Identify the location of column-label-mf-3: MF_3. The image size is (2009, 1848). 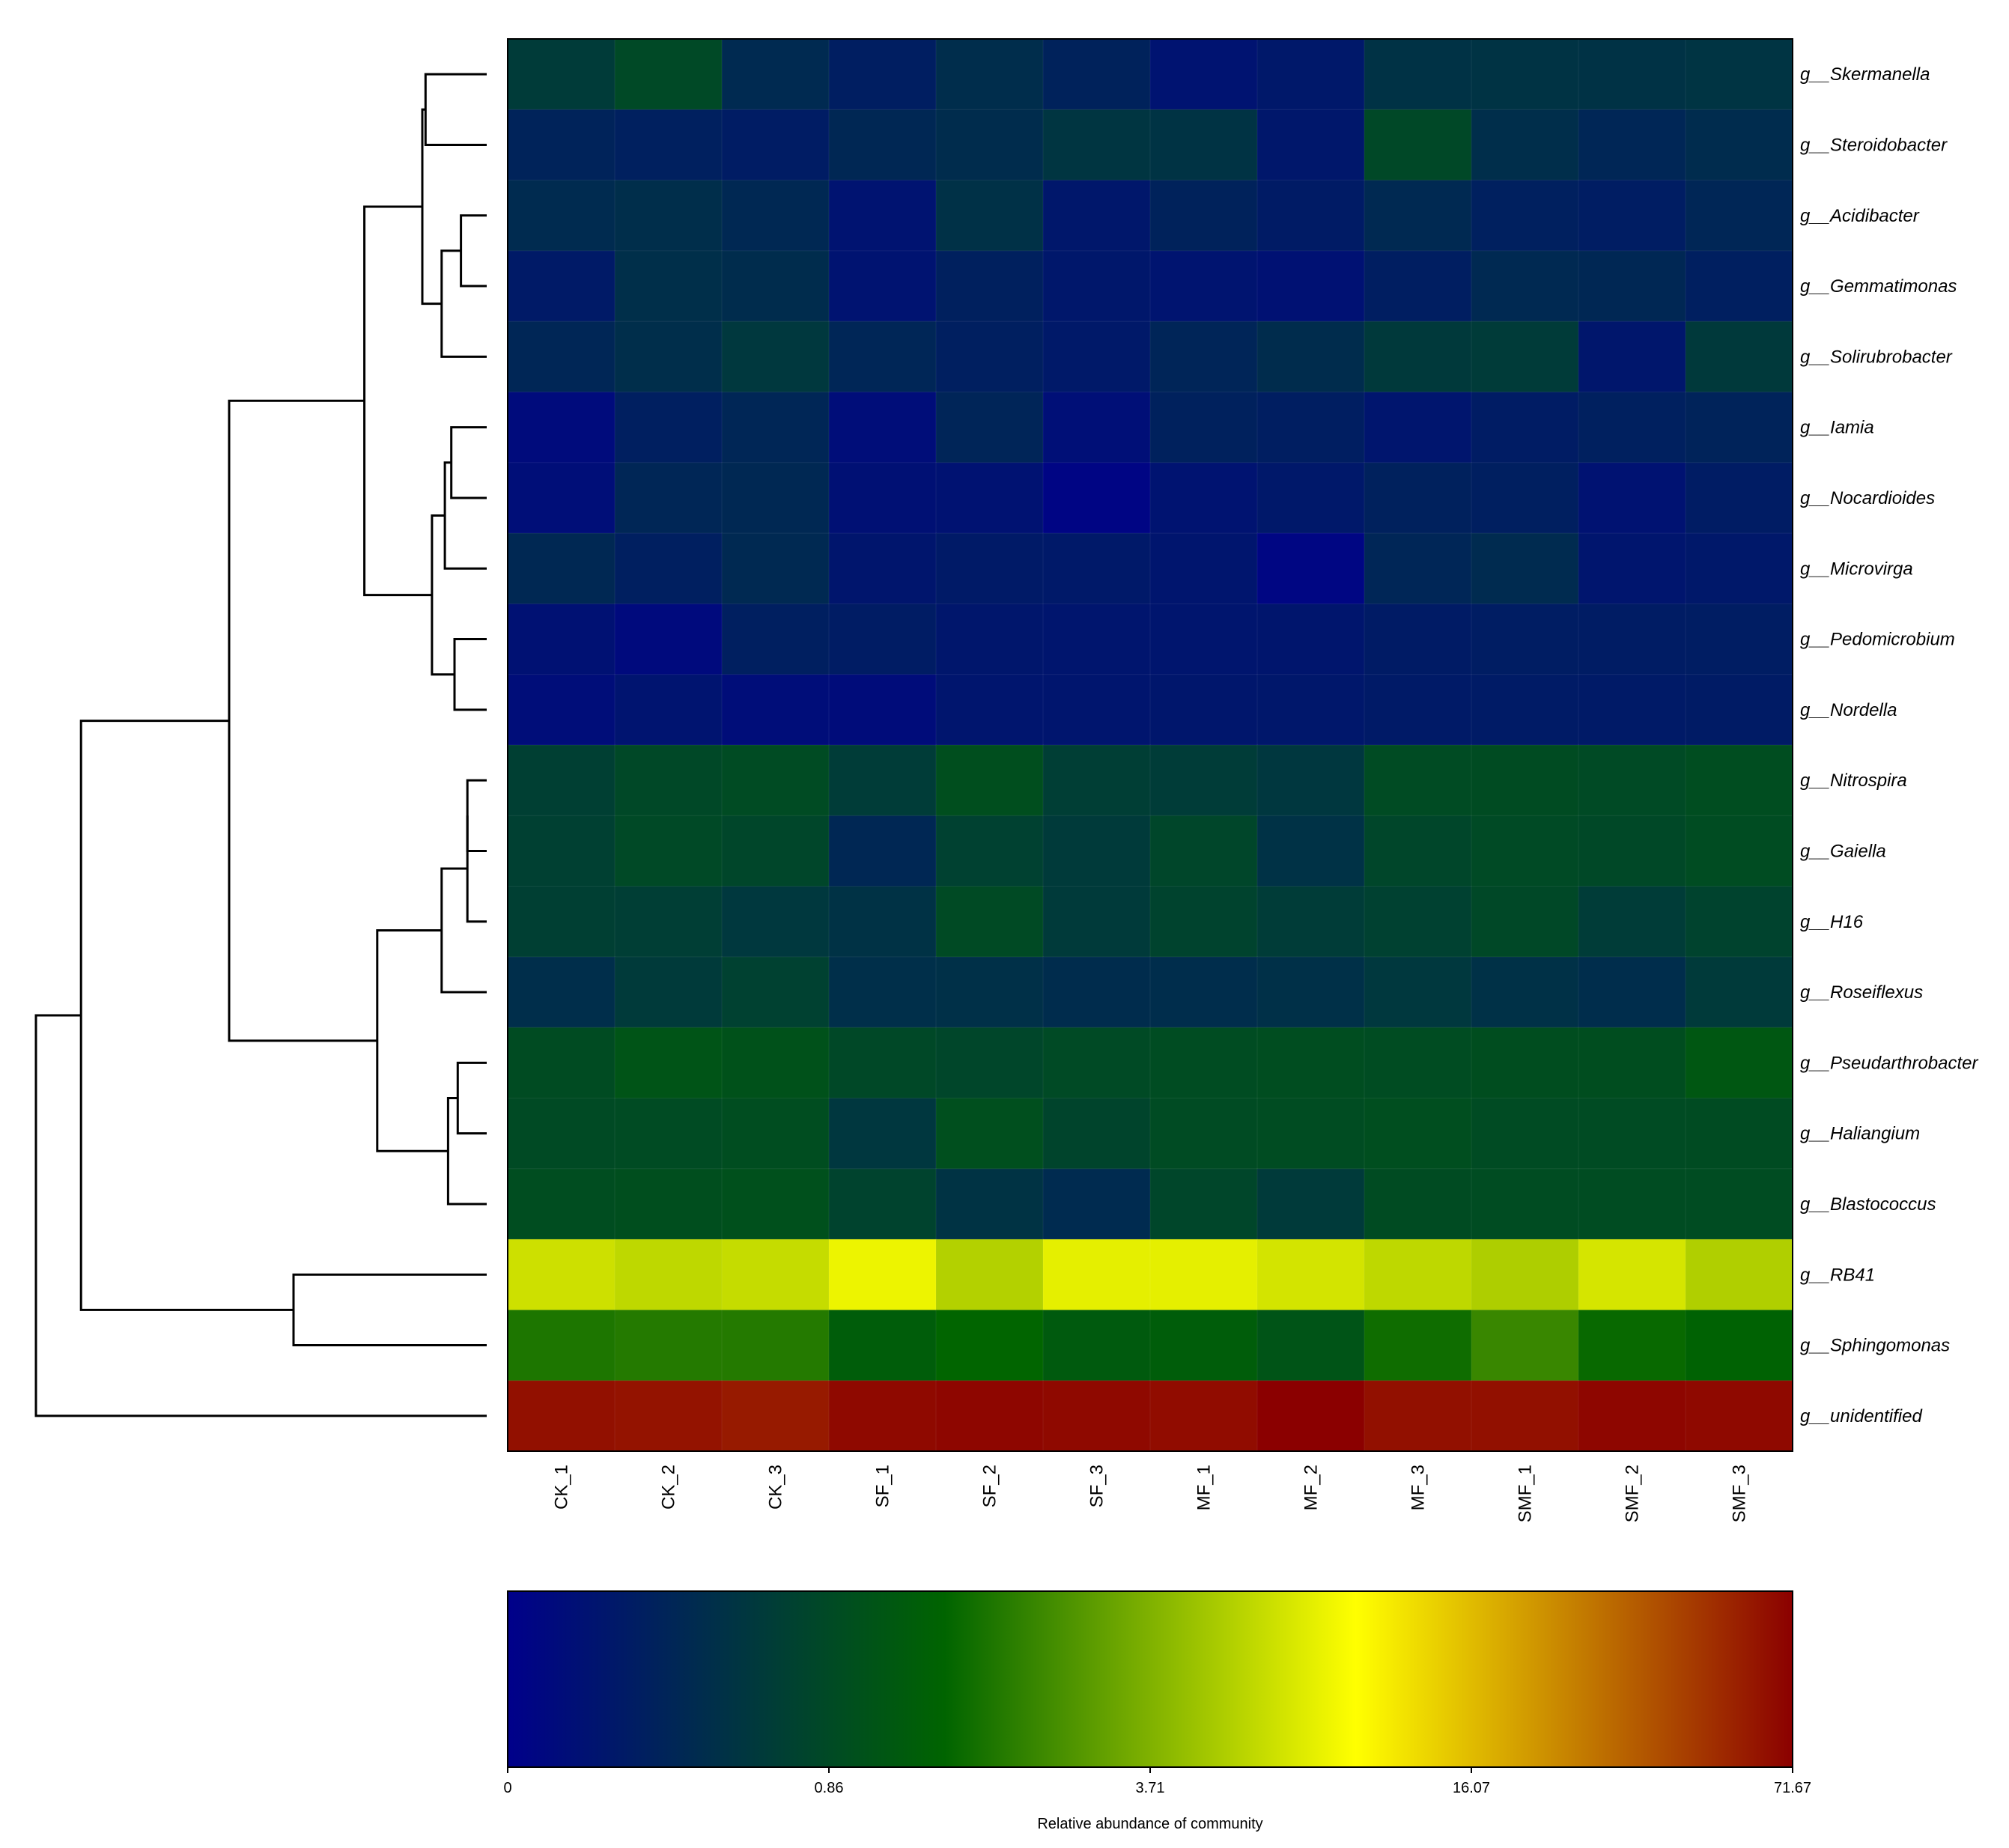
(1418, 1487).